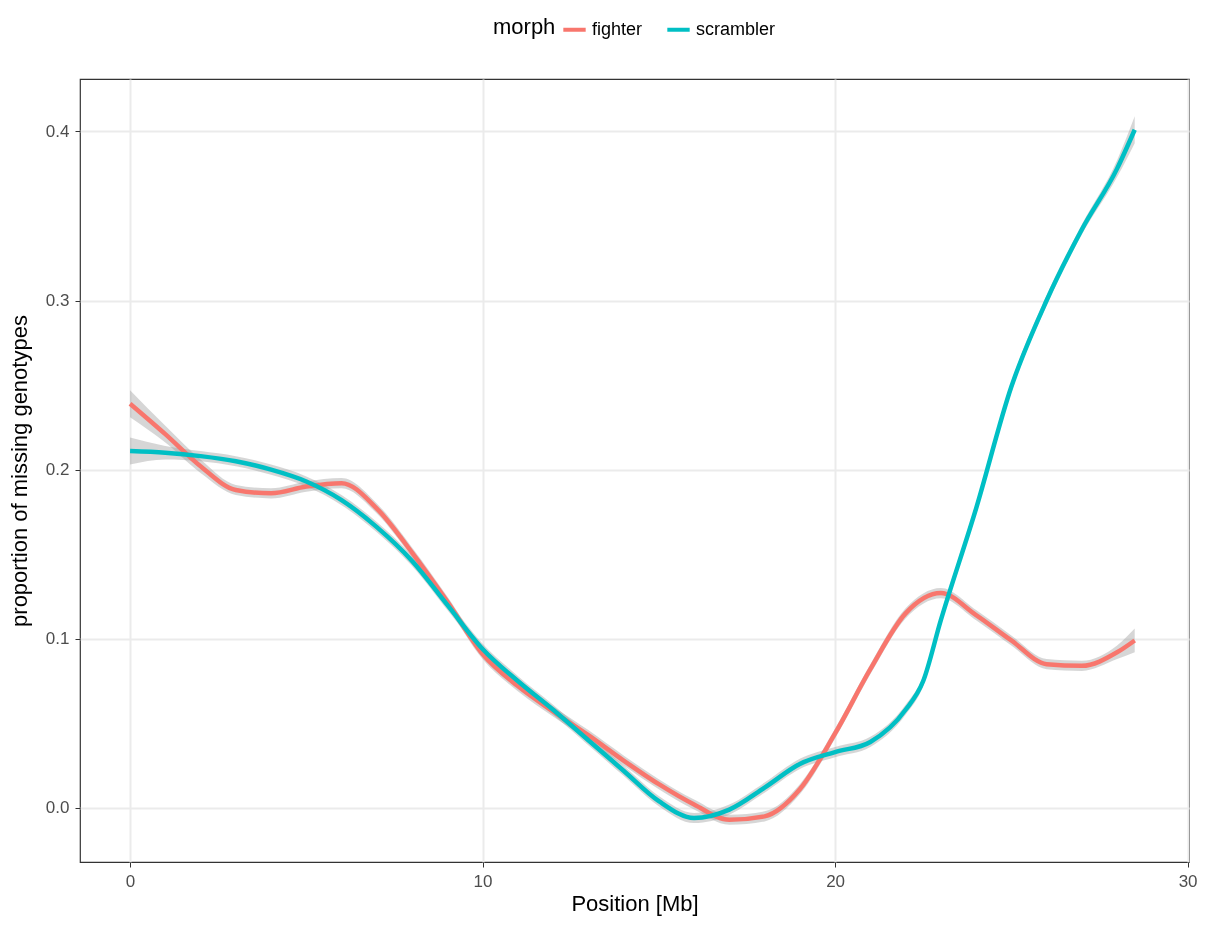  What do you see at coordinates (57, 808) in the screenshot?
I see `y-tick-label: 0.0` at bounding box center [57, 808].